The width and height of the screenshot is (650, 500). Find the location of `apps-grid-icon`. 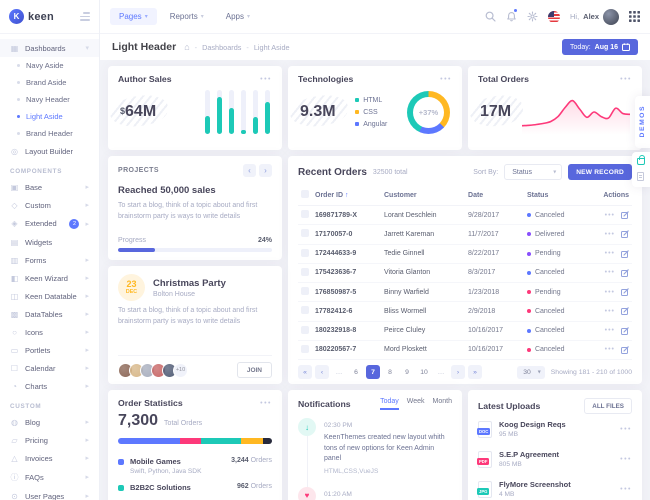

apps-grid-icon is located at coordinates (634, 16).